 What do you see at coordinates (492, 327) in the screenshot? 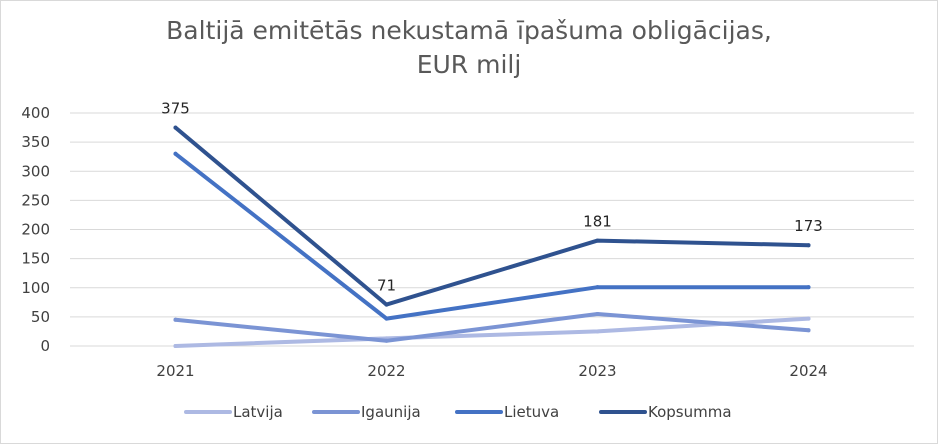
I see `series-line-igaunija` at bounding box center [492, 327].